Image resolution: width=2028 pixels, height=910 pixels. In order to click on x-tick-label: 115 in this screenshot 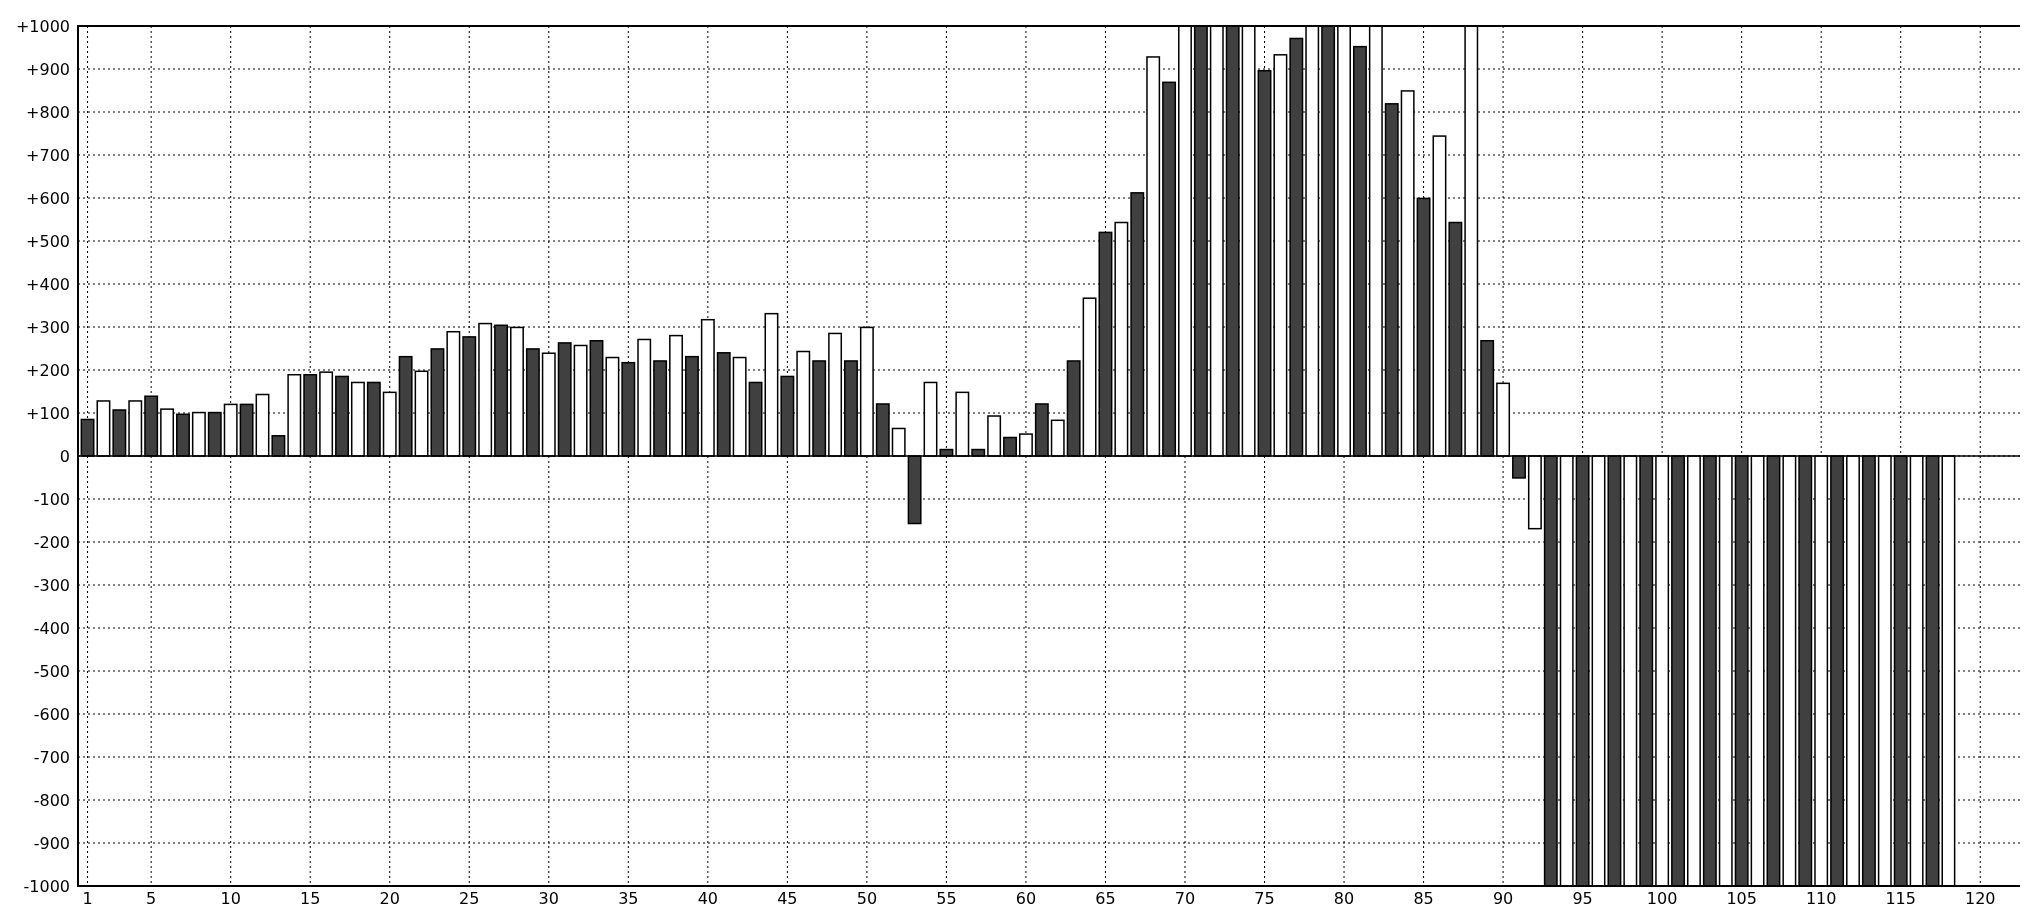, I will do `click(1900, 898)`.